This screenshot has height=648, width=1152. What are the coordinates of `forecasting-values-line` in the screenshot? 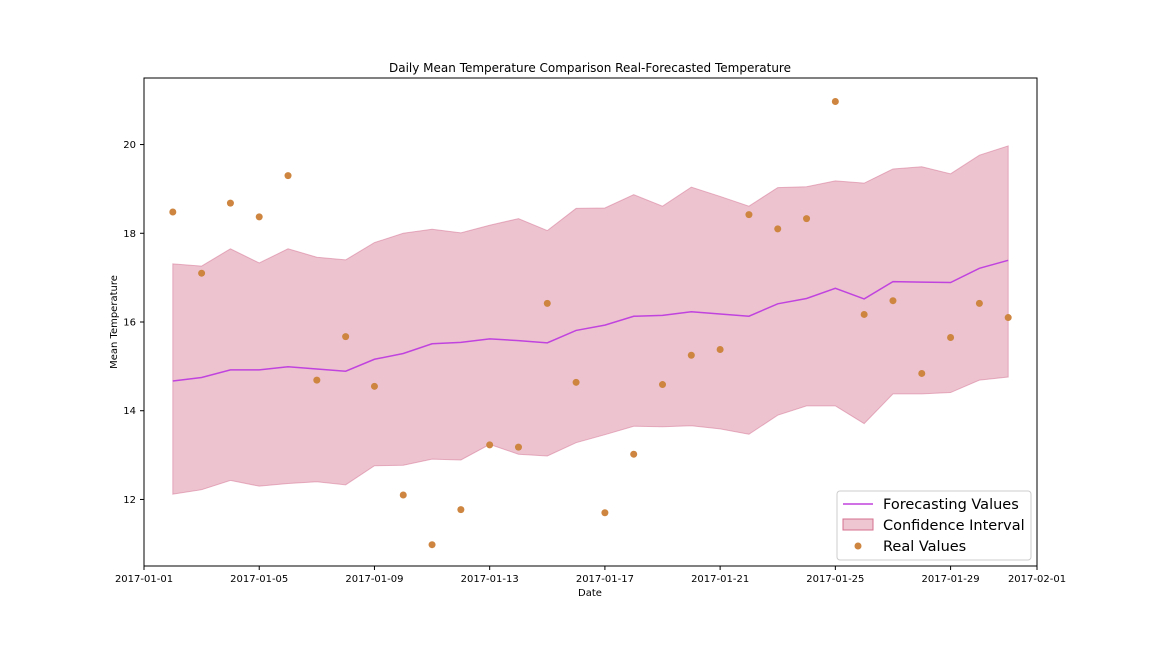 It's located at (590, 320).